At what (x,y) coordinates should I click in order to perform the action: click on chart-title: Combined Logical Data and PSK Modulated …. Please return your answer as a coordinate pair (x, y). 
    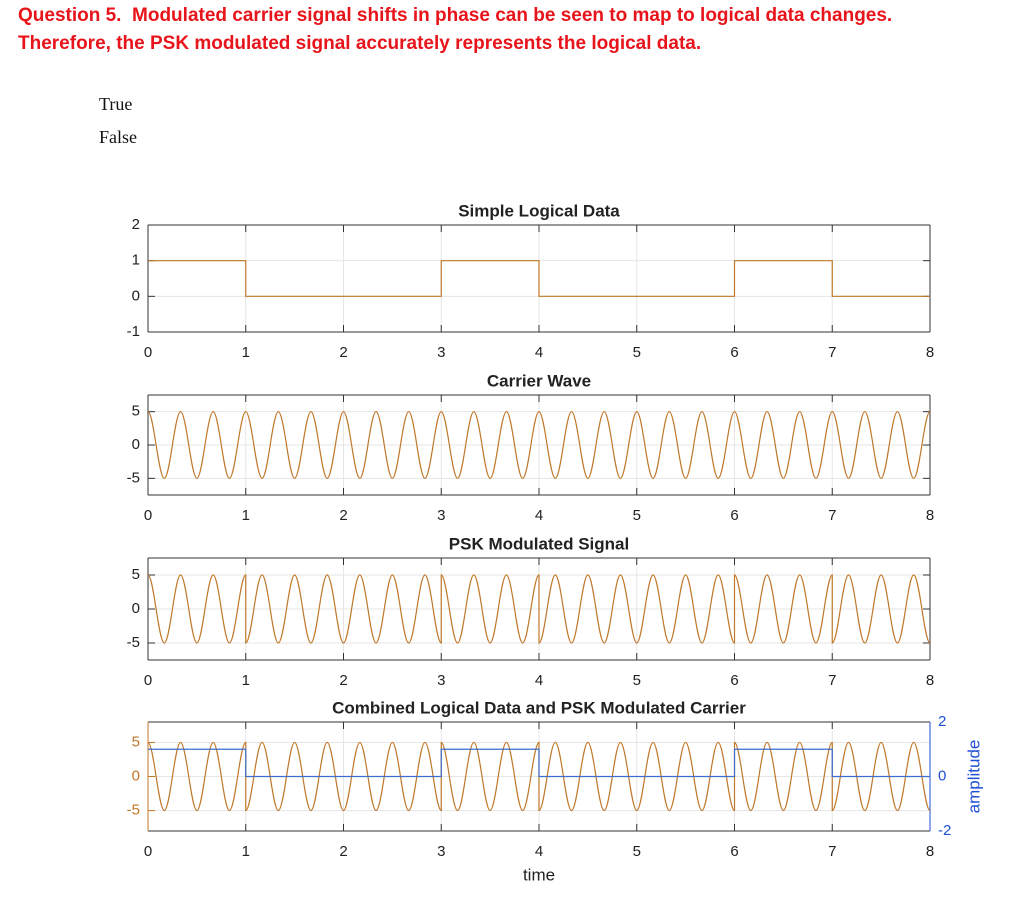
    Looking at the image, I should click on (539, 707).